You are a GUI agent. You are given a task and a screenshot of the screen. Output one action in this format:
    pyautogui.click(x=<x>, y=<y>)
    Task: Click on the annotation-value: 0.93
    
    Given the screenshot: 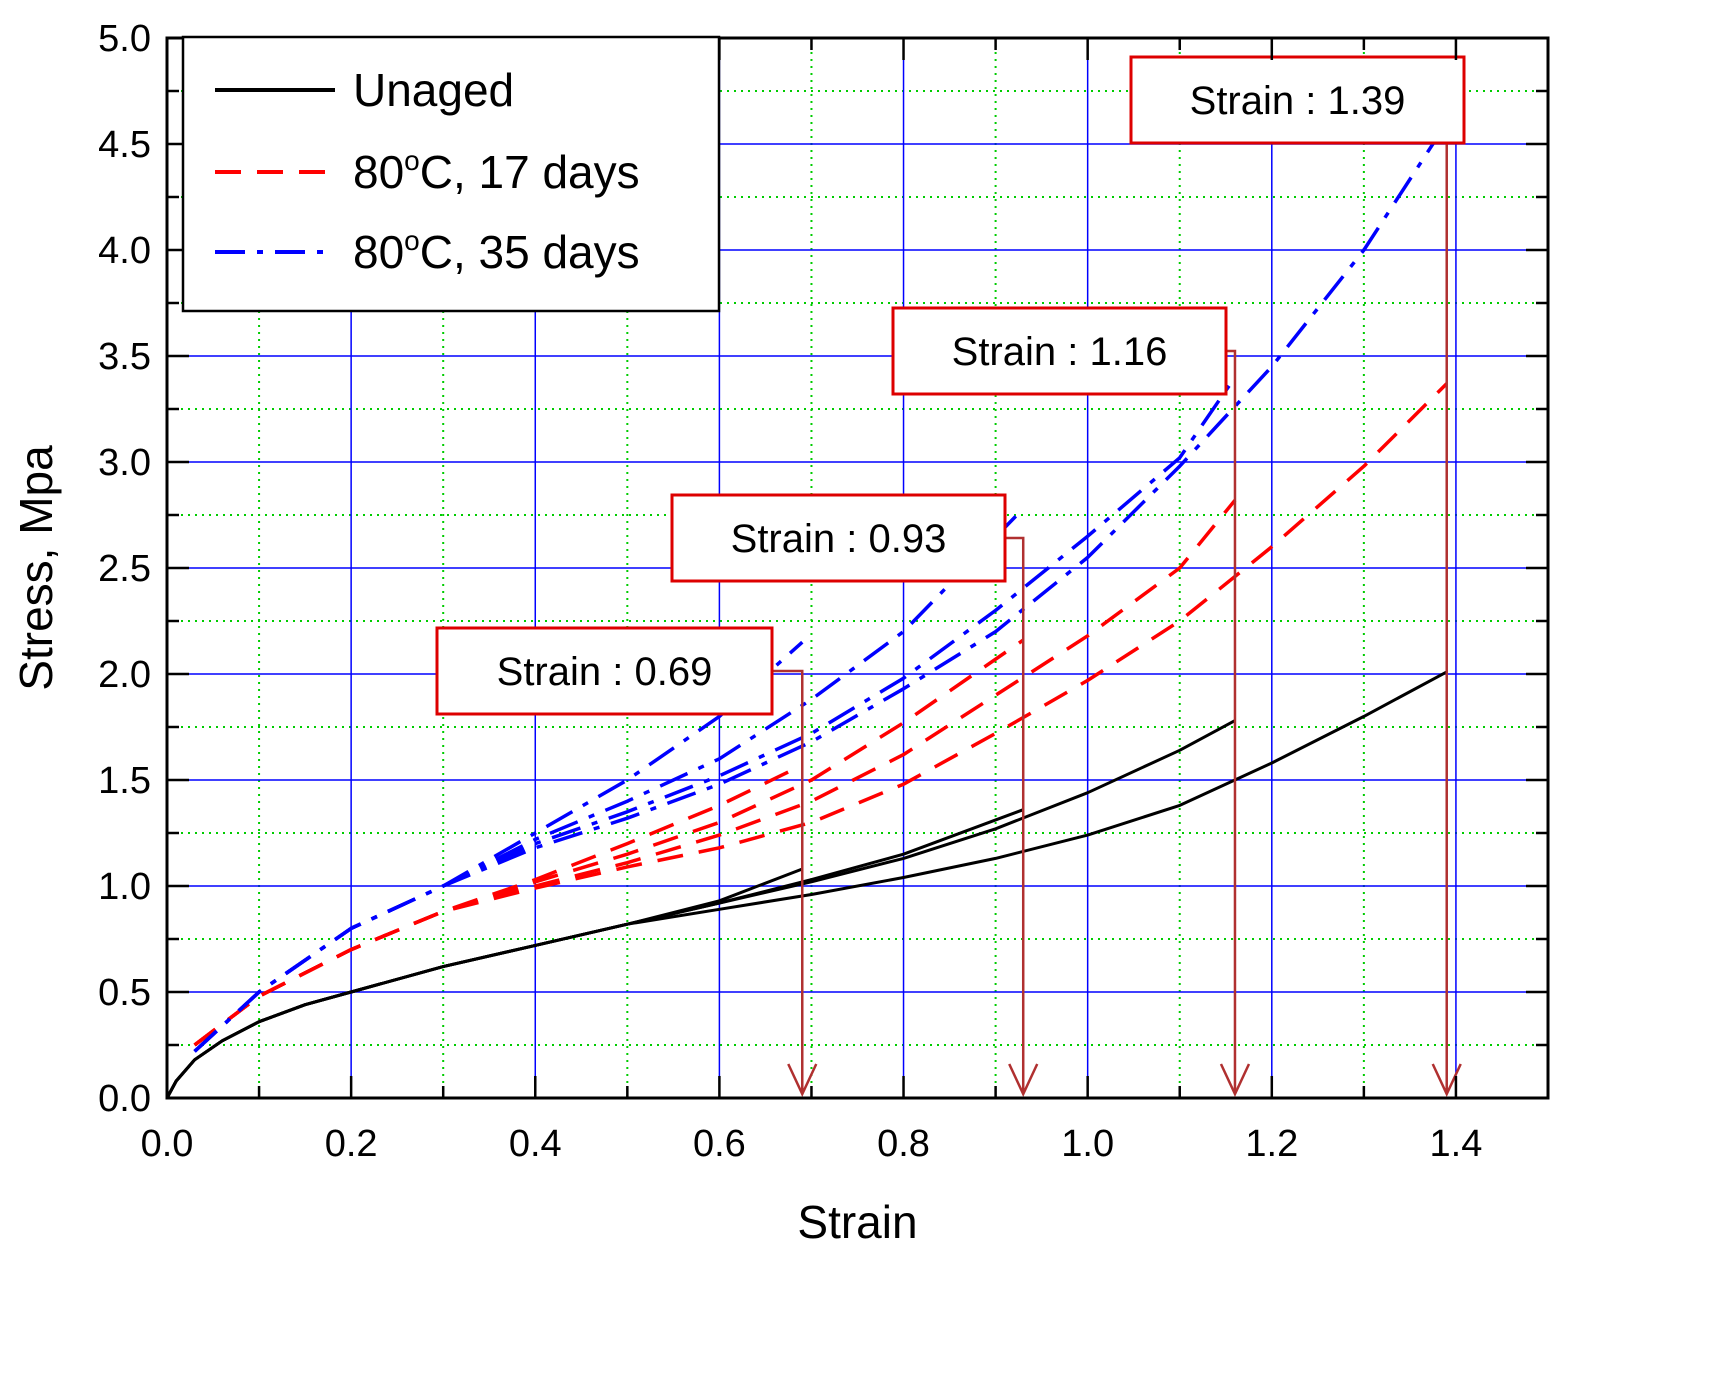 What is the action you would take?
    pyautogui.click(x=907, y=539)
    